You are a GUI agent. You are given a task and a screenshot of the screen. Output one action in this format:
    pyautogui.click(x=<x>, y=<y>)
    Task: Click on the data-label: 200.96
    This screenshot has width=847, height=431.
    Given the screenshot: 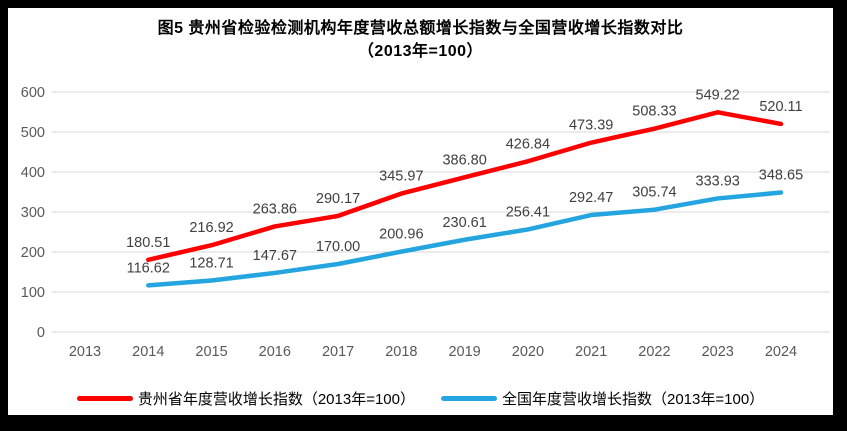 What is the action you would take?
    pyautogui.click(x=401, y=235)
    